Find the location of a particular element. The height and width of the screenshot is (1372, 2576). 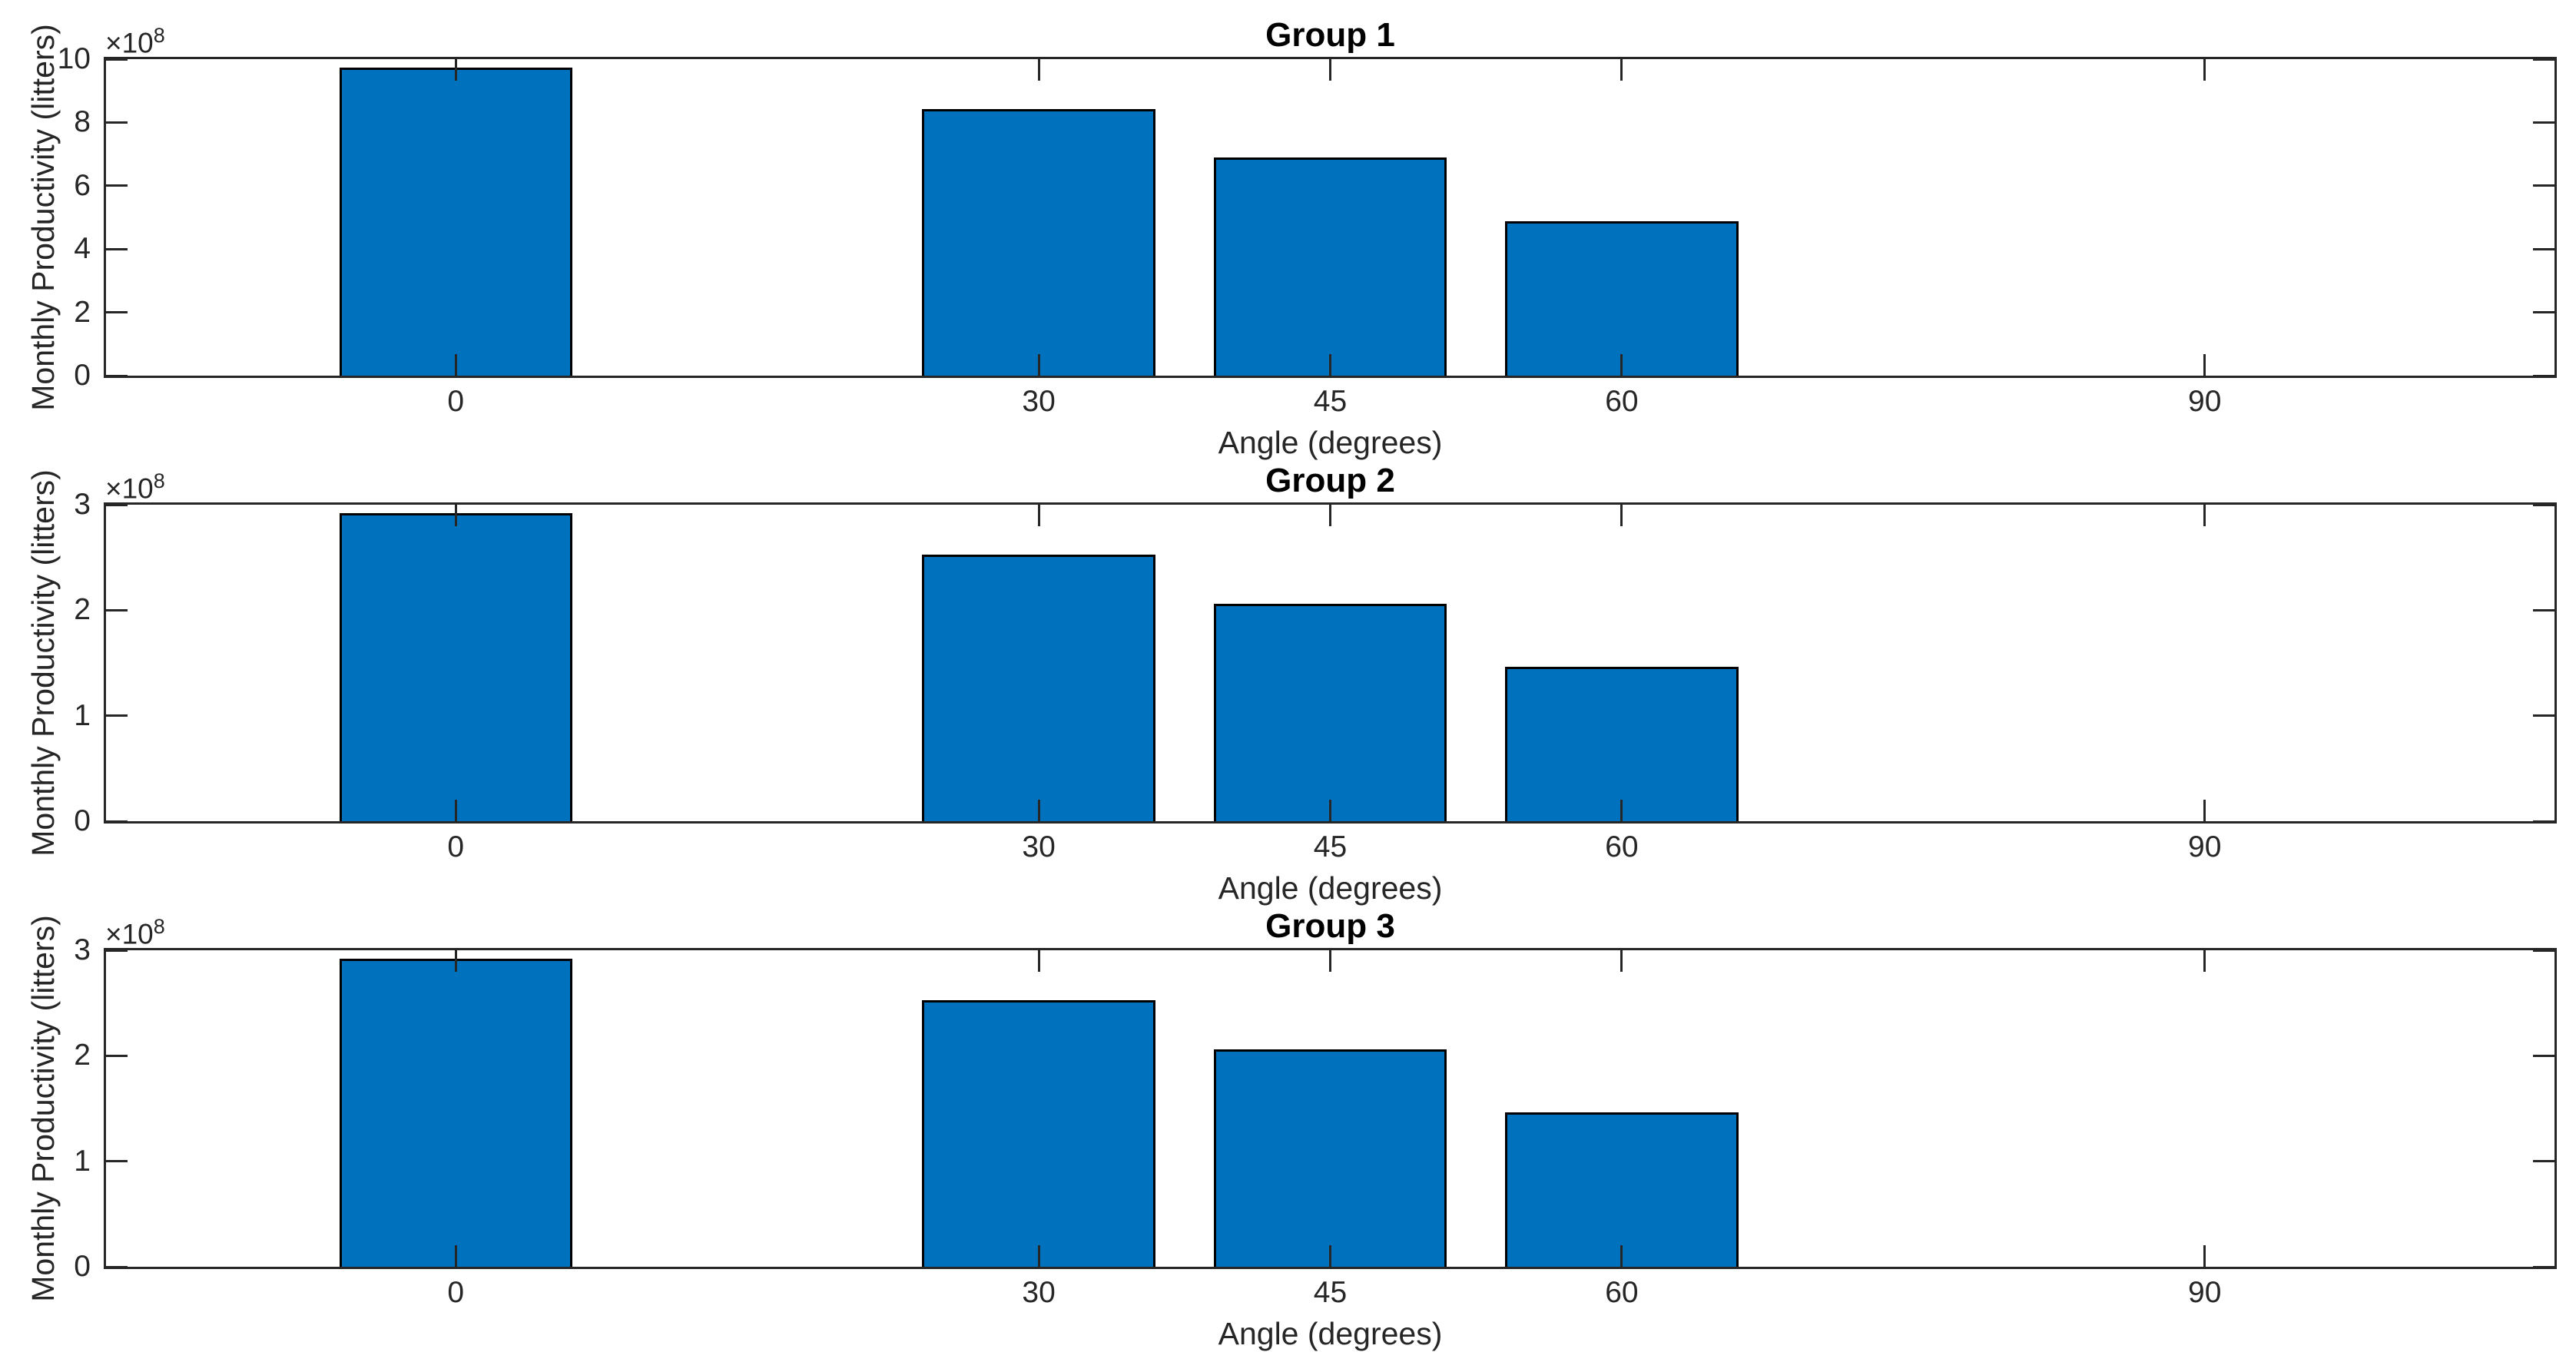

y-tick-label-1: 1 is located at coordinates (82, 715).